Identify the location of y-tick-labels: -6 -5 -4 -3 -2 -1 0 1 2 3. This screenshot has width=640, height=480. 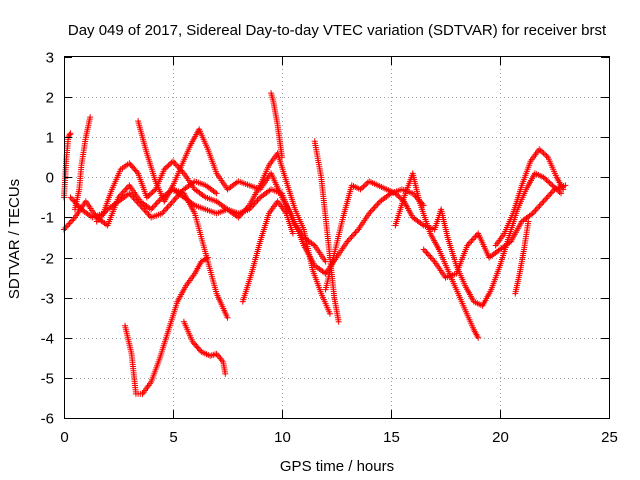
(47, 239).